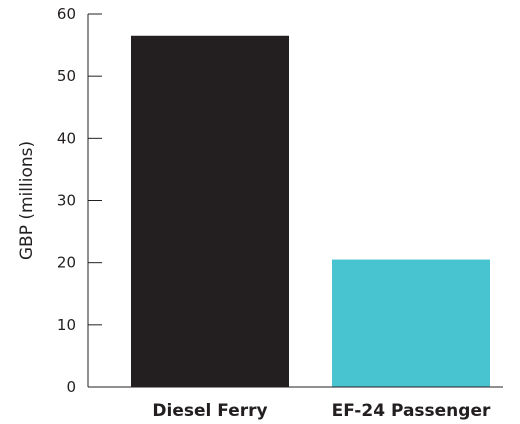  What do you see at coordinates (27, 200) in the screenshot?
I see `y-axis-title: GBP (millions)` at bounding box center [27, 200].